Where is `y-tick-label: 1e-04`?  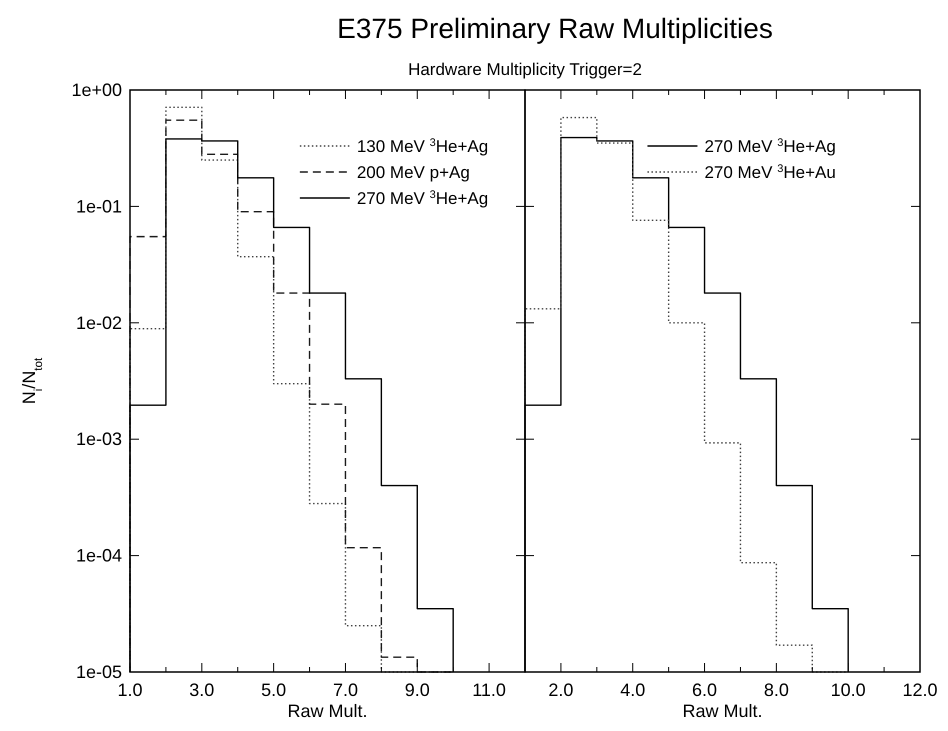 y-tick-label: 1e-04 is located at coordinates (99, 556).